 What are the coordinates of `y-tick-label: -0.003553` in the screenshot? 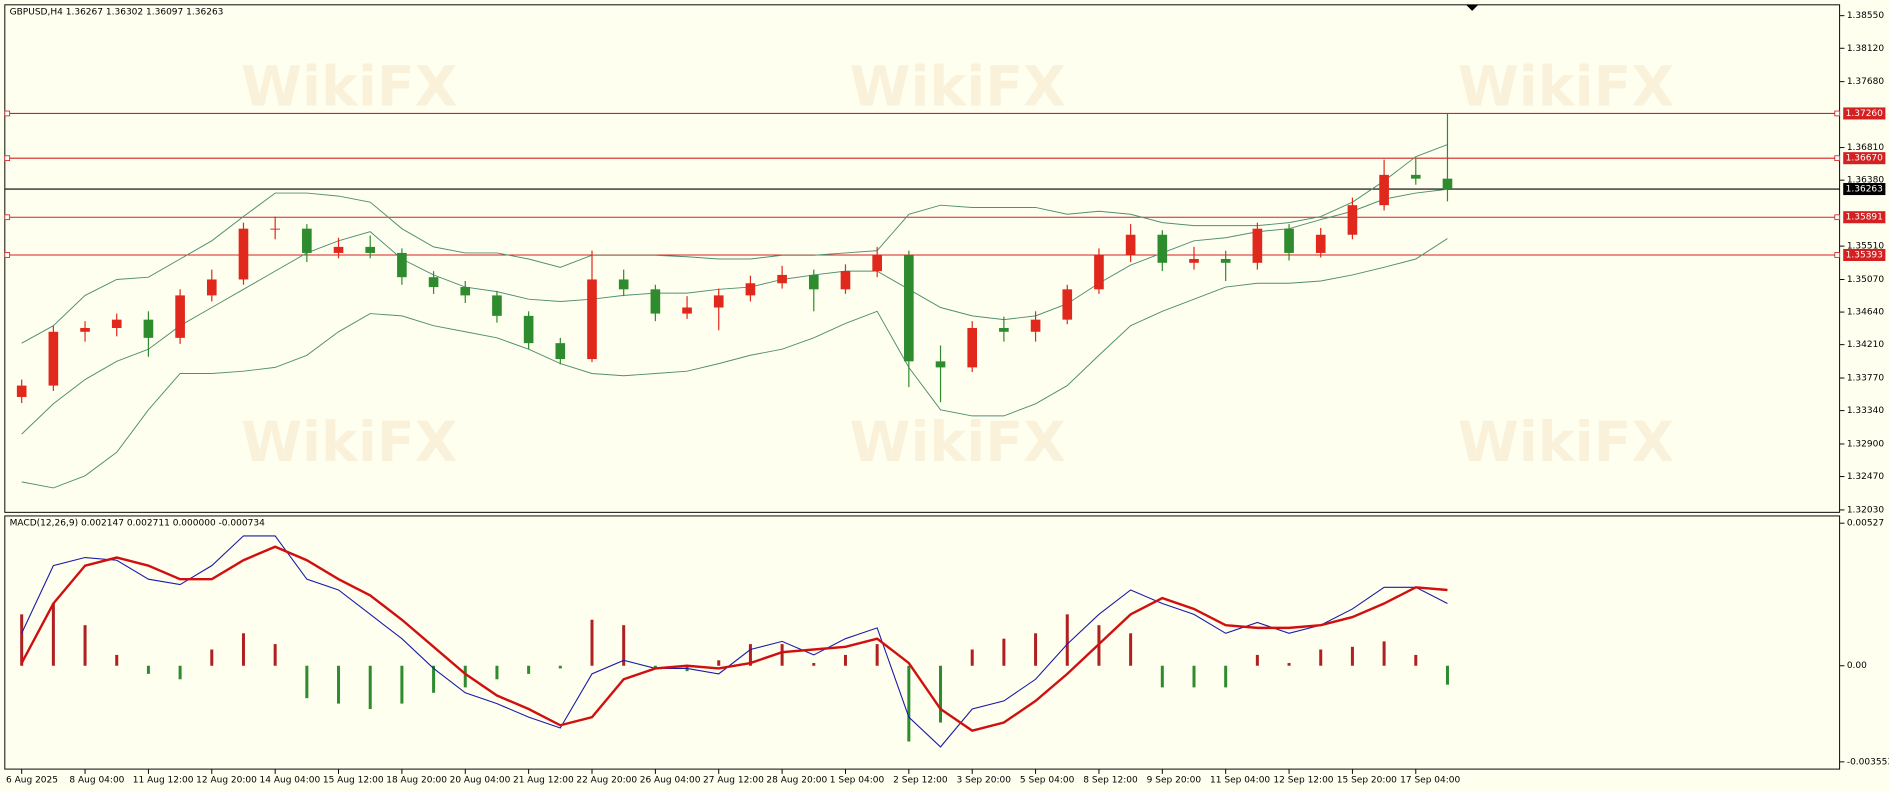 It's located at (1868, 762).